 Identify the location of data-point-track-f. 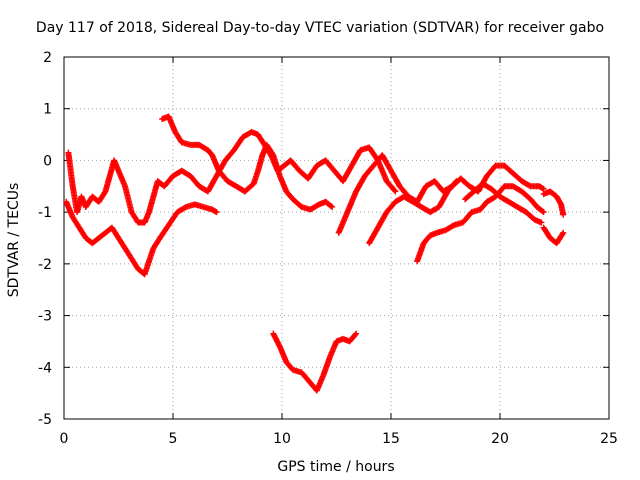
(456, 181).